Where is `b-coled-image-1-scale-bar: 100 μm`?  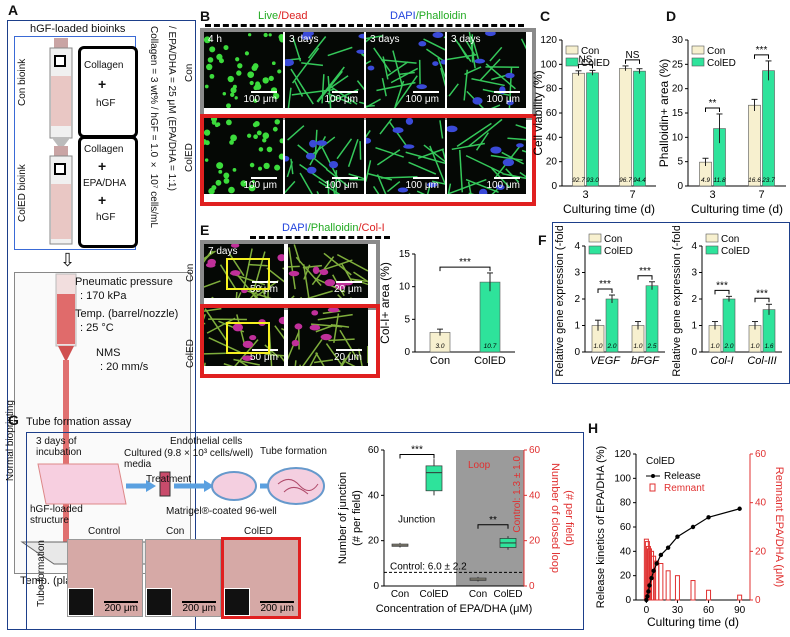
b-coled-image-1-scale-bar: 100 μm is located at coordinates (260, 184).